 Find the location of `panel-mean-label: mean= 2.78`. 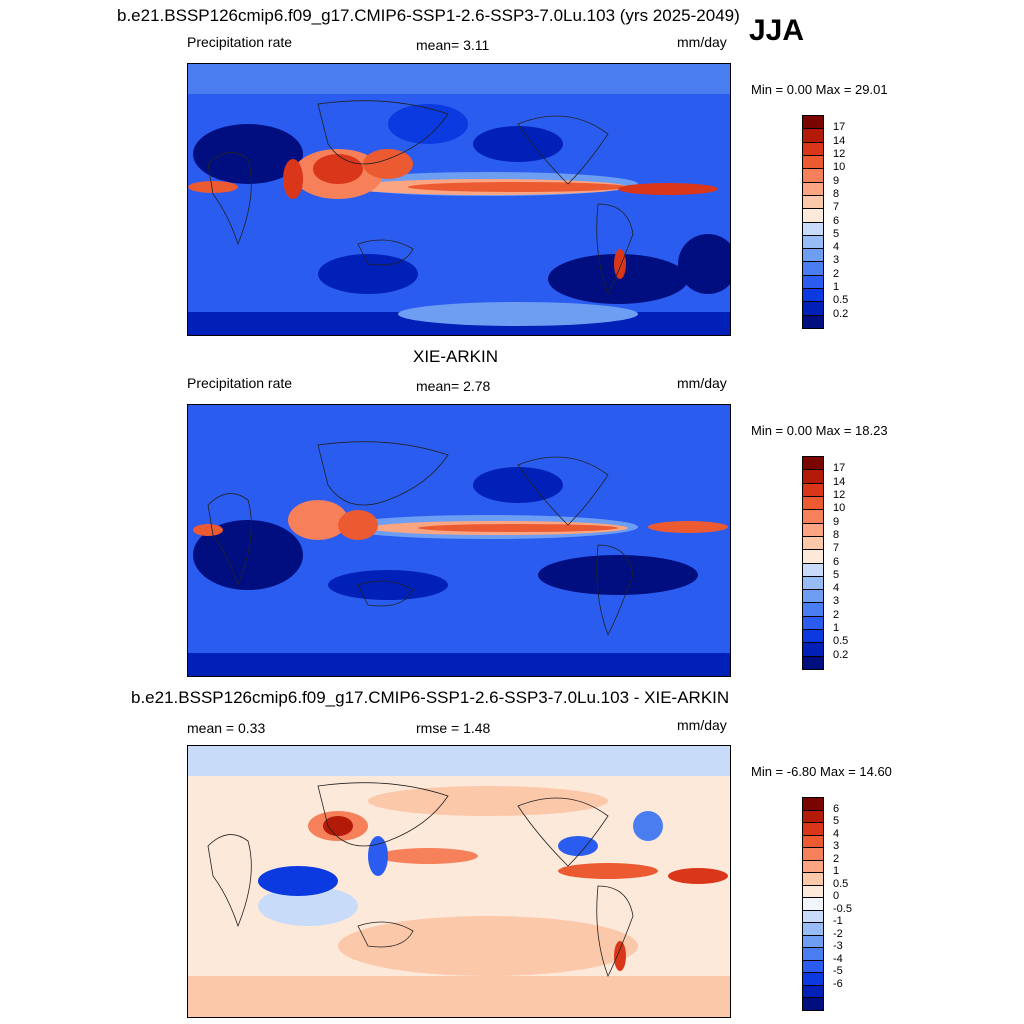

panel-mean-label: mean= 2.78 is located at coordinates (453, 386).